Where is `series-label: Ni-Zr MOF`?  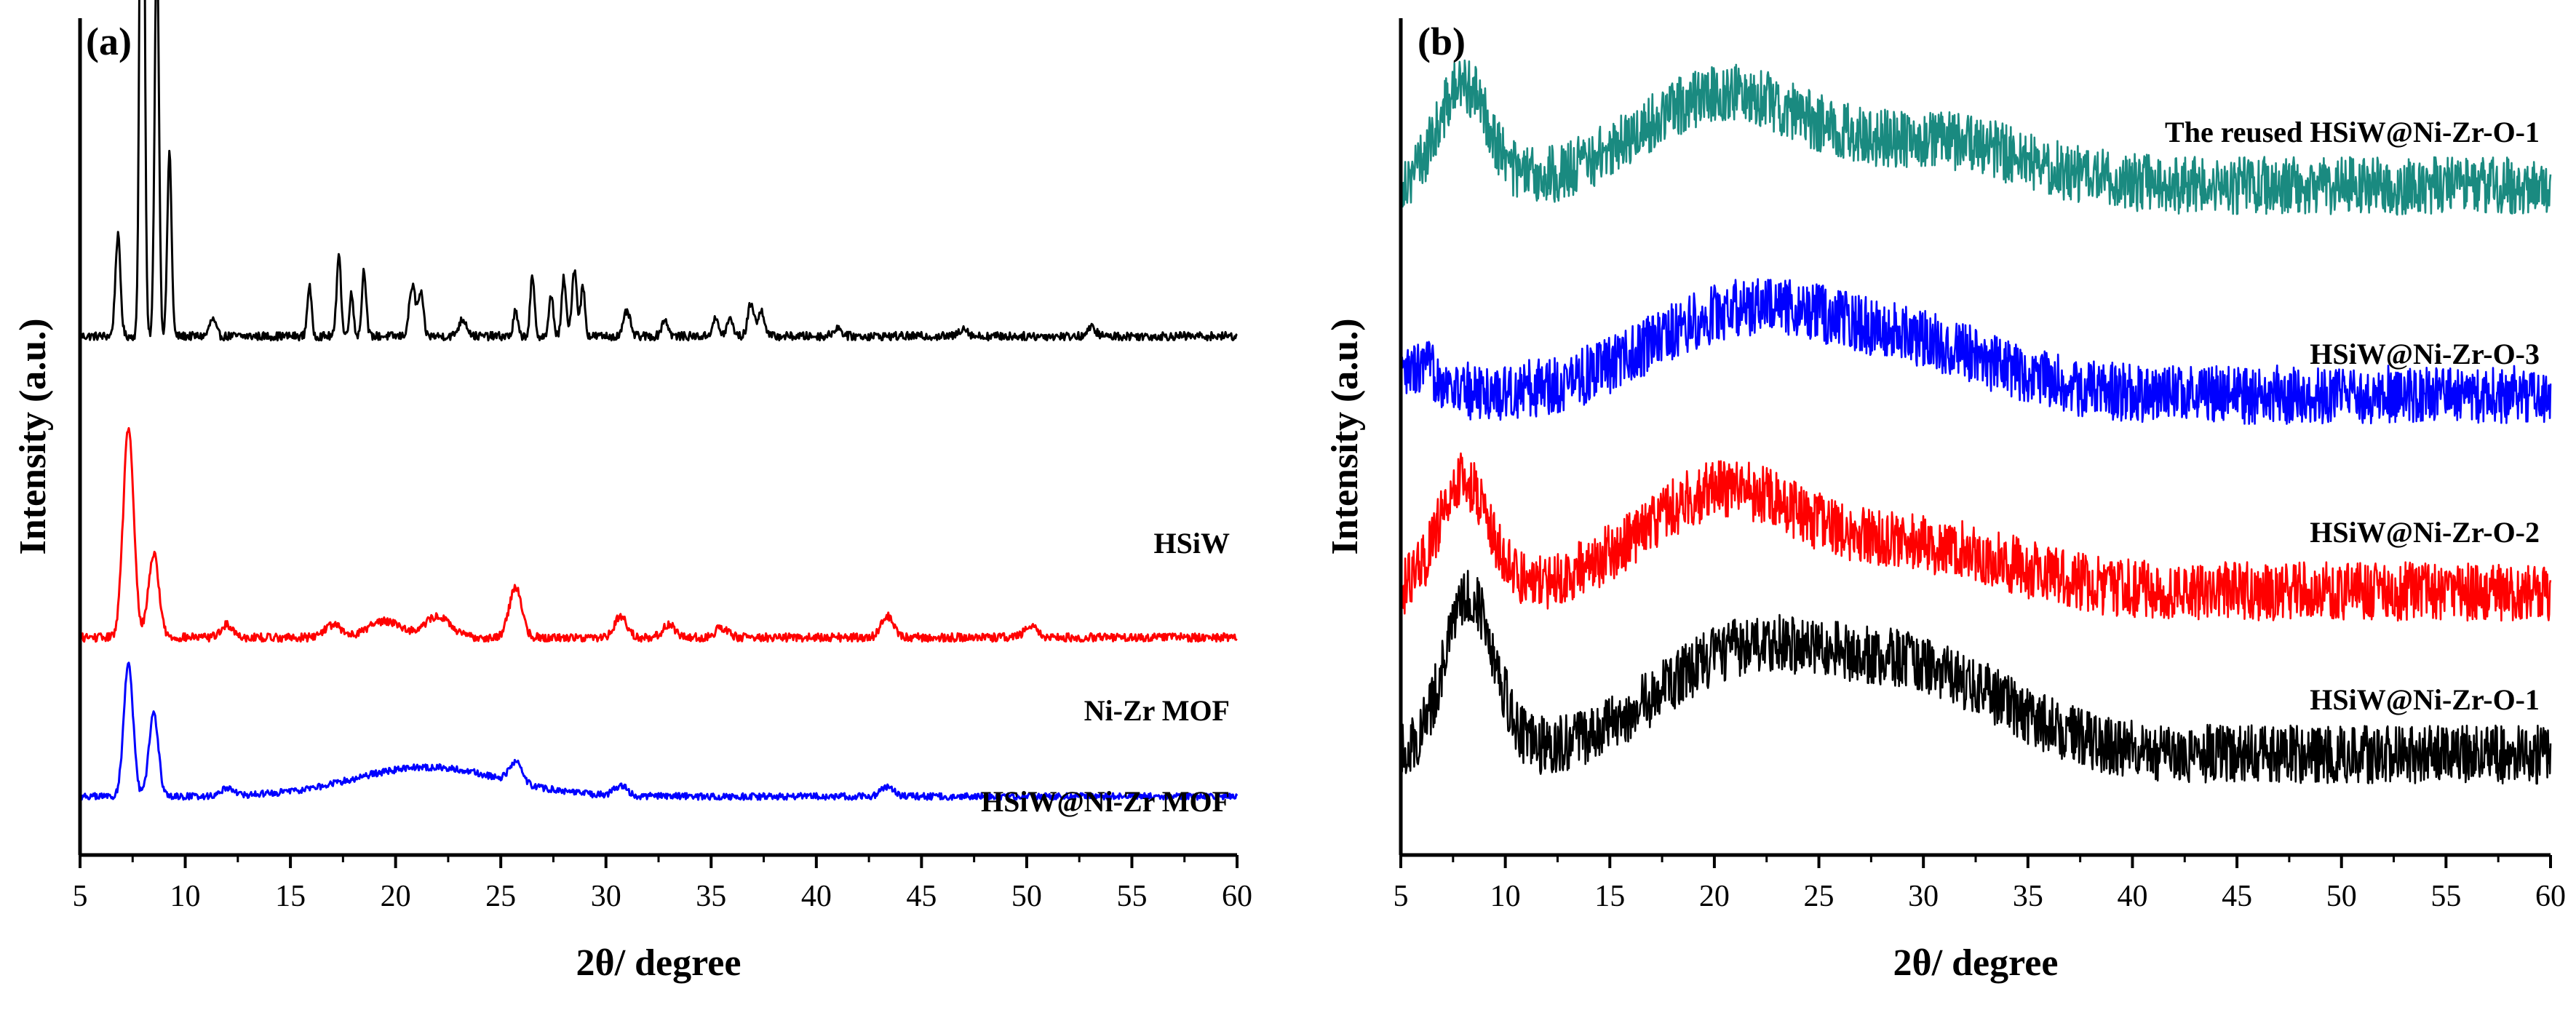 series-label: Ni-Zr MOF is located at coordinates (1157, 711).